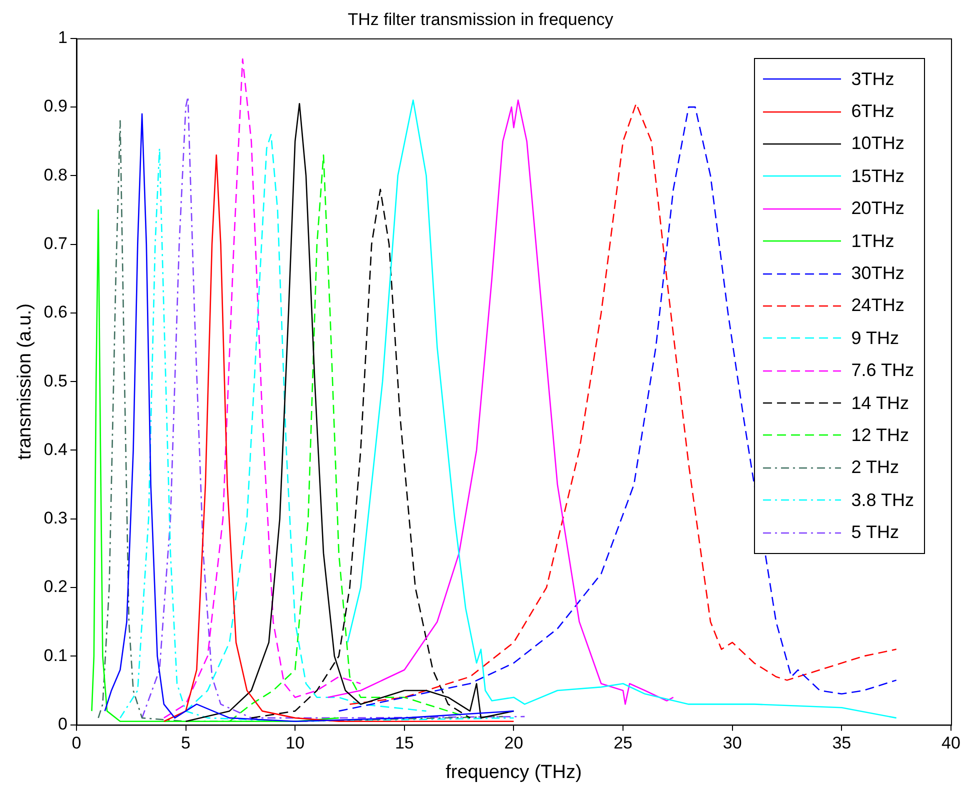 Image resolution: width=973 pixels, height=796 pixels. I want to click on legend-label: 24THz, so click(877, 305).